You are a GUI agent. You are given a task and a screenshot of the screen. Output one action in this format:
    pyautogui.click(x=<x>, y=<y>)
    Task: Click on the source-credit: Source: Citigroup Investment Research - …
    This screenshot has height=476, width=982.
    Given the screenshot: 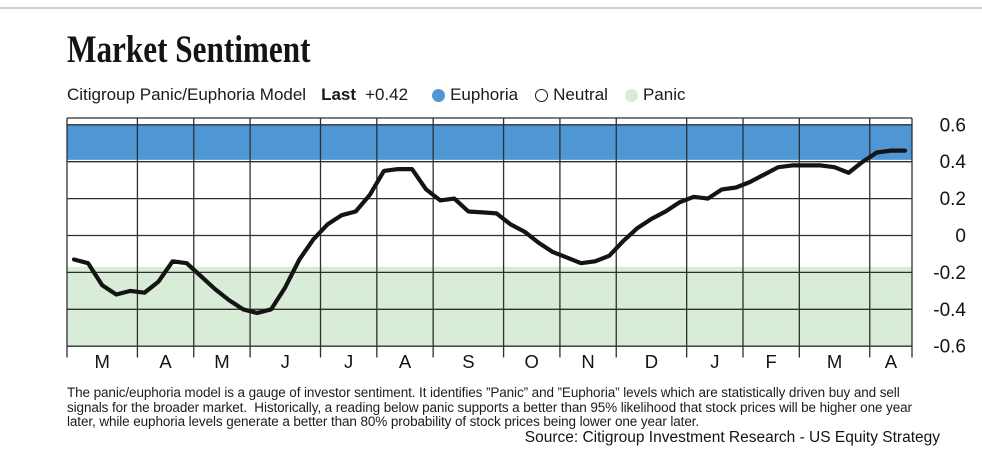 What is the action you would take?
    pyautogui.click(x=732, y=437)
    